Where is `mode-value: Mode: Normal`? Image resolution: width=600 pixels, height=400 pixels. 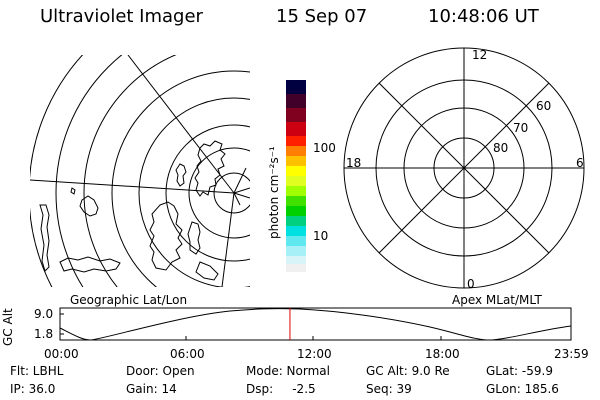
mode-value: Mode: Normal is located at coordinates (288, 371).